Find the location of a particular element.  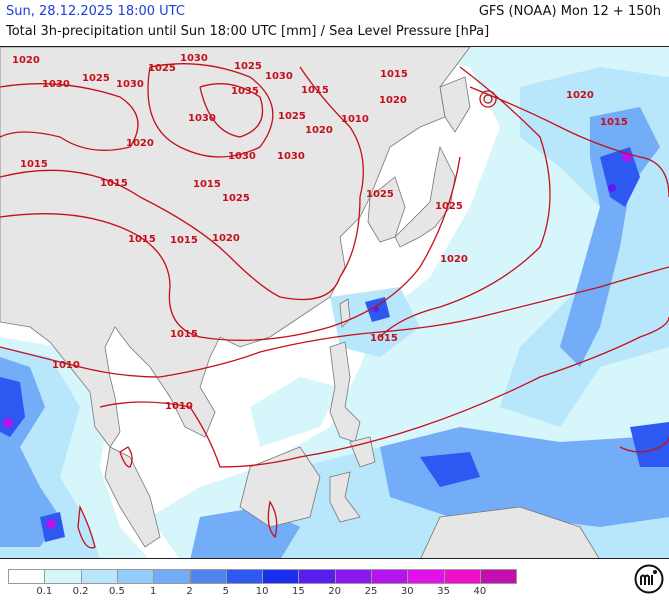

legend-tick-label: 25 is located at coordinates (371, 591).